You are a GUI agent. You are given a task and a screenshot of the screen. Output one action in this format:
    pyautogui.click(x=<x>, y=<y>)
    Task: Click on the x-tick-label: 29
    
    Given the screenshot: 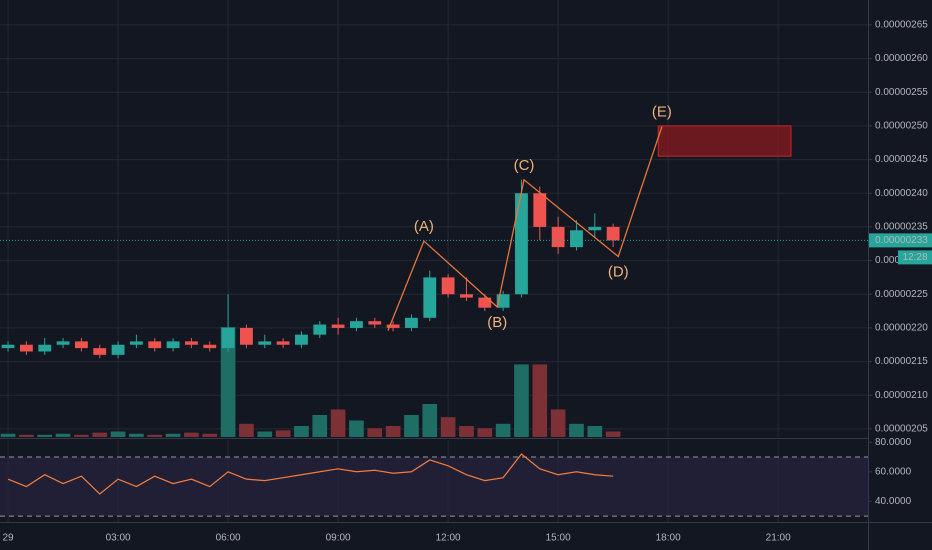 What is the action you would take?
    pyautogui.click(x=9, y=538)
    